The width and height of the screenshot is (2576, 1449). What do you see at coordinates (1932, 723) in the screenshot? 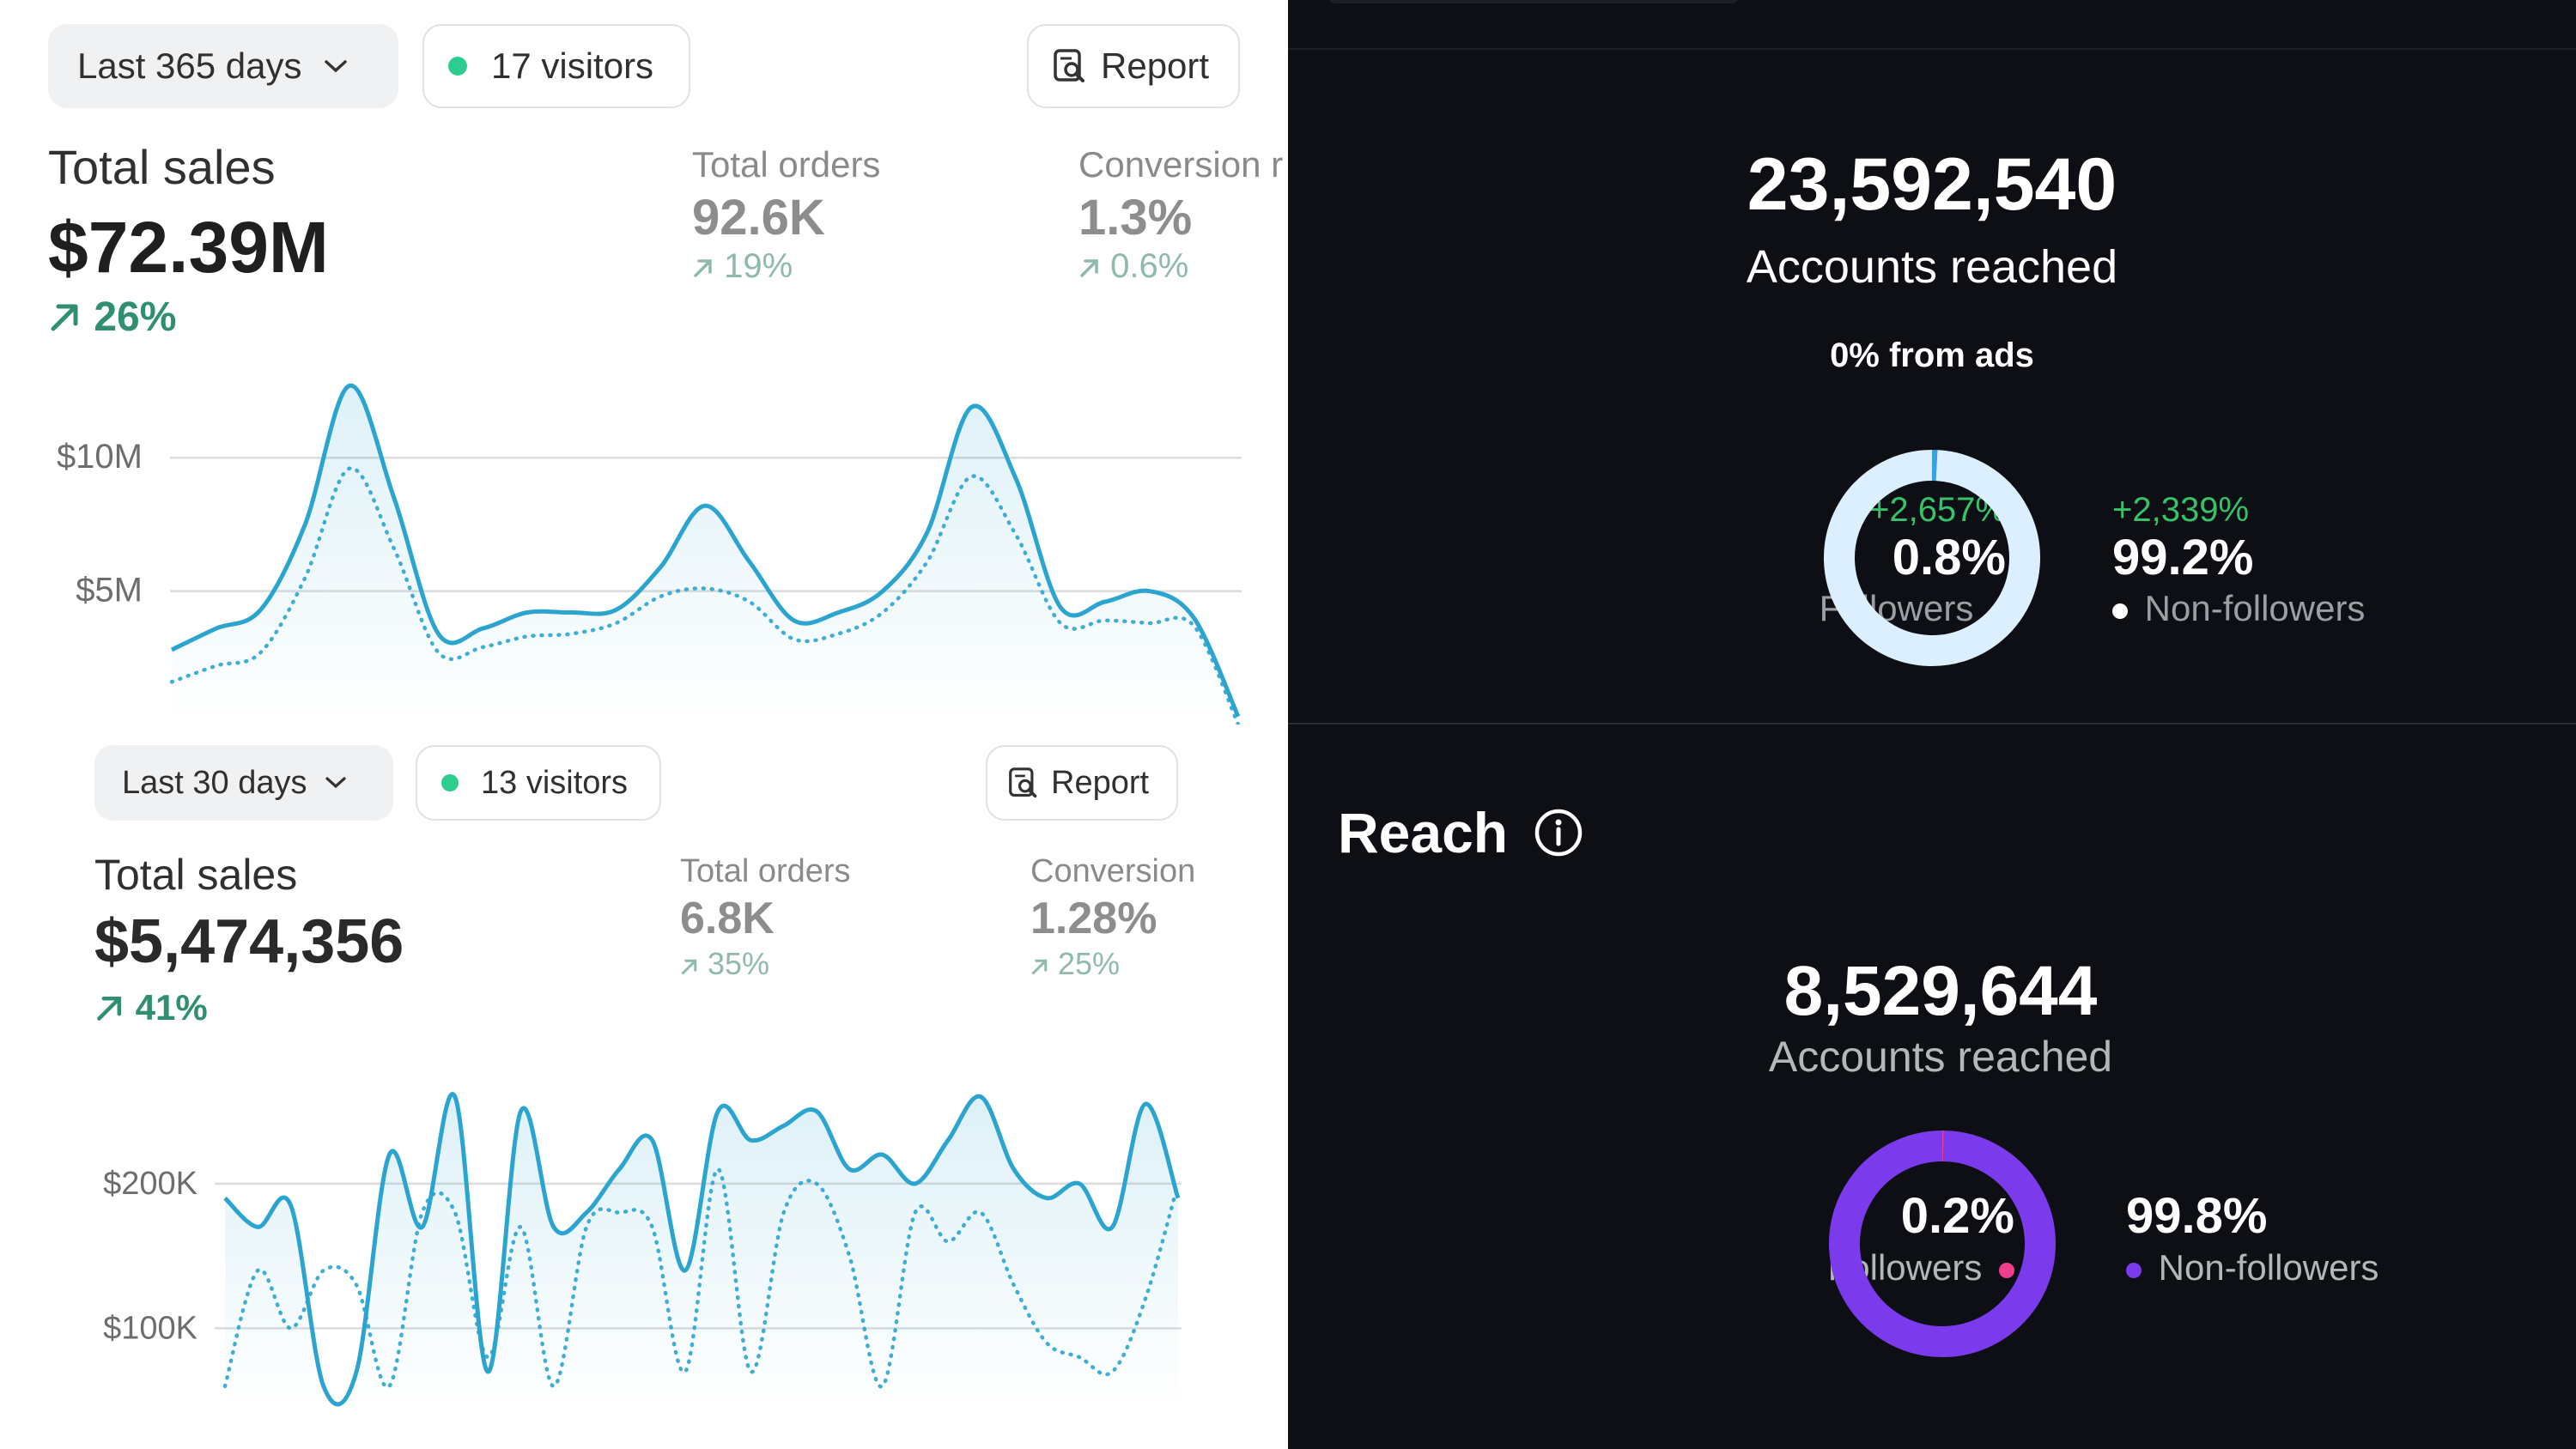
I see `panel-divider` at bounding box center [1932, 723].